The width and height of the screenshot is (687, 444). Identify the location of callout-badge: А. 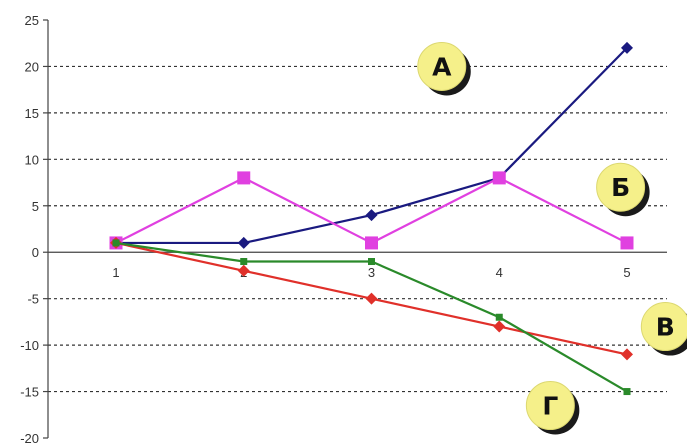
(444, 68).